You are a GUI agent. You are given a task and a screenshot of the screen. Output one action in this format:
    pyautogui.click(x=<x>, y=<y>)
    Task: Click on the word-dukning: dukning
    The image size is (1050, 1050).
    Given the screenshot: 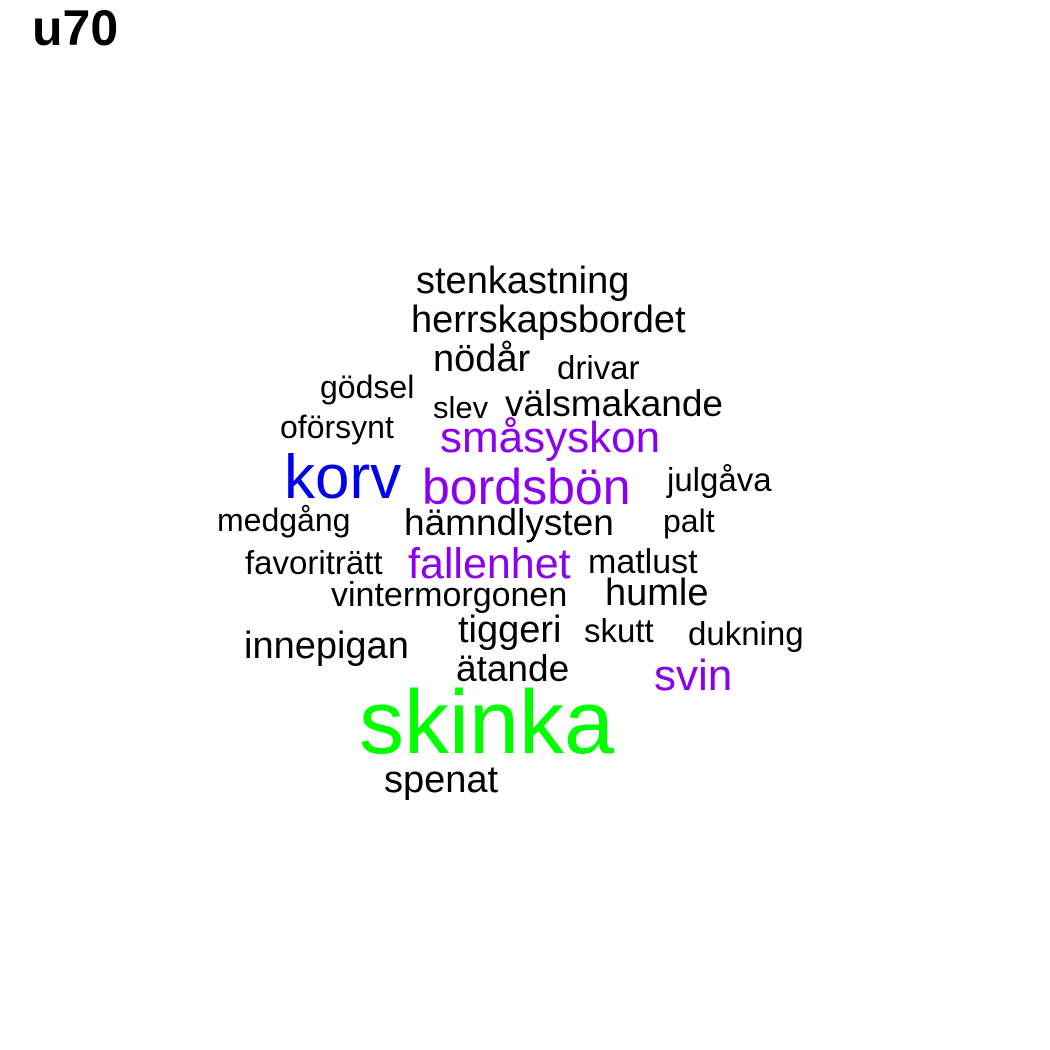 What is the action you would take?
    pyautogui.click(x=746, y=633)
    